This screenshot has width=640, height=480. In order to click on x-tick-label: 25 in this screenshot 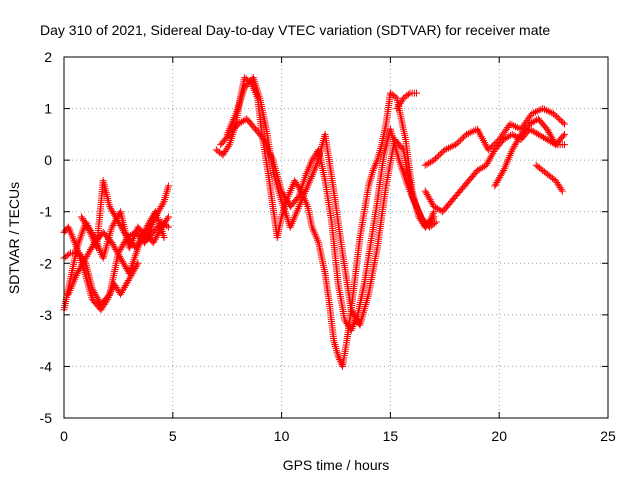, I will do `click(608, 436)`.